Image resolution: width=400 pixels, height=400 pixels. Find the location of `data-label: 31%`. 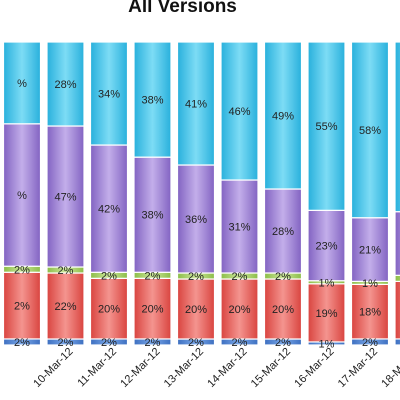

data-label: 31% is located at coordinates (239, 228).